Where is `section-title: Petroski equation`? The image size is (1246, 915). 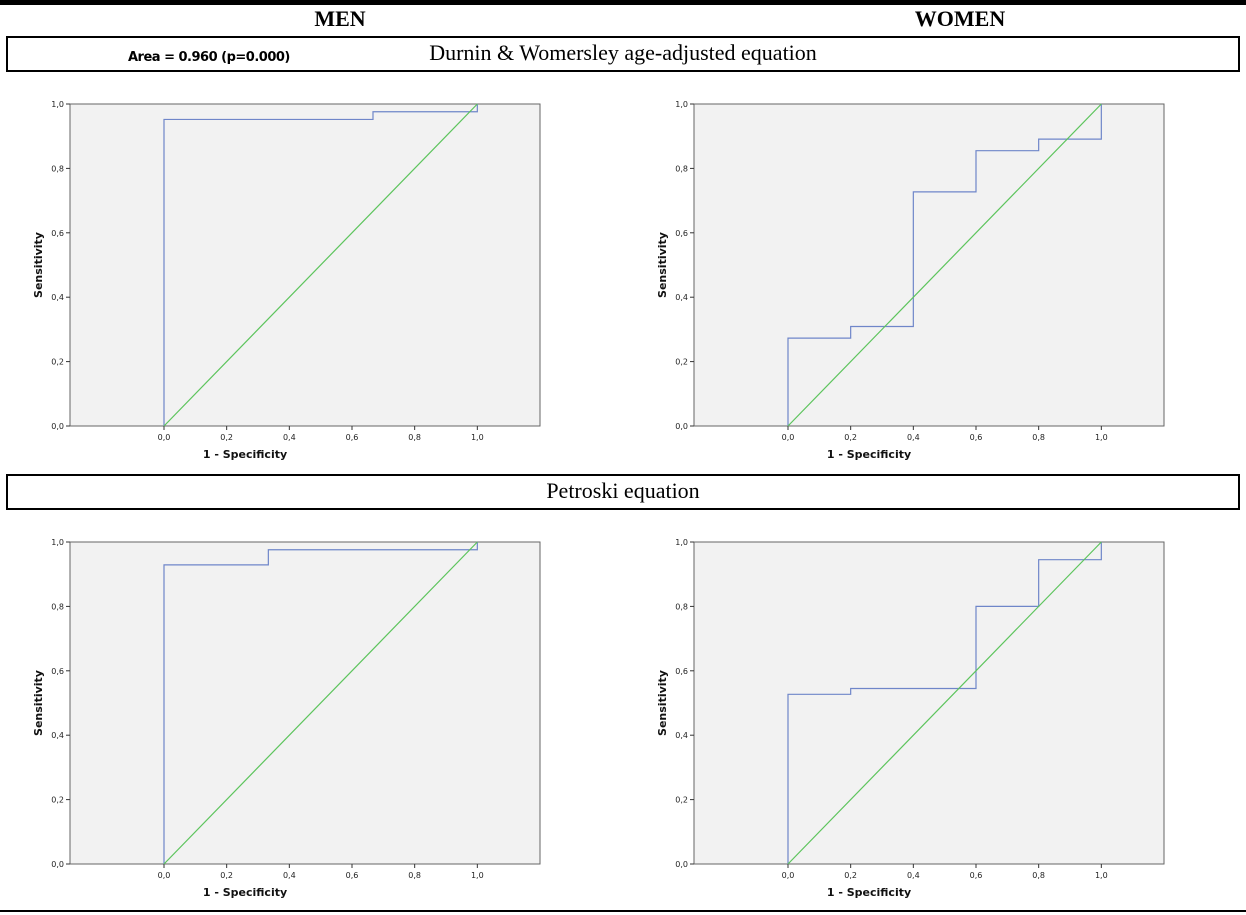
section-title: Petroski equation is located at coordinates (623, 490).